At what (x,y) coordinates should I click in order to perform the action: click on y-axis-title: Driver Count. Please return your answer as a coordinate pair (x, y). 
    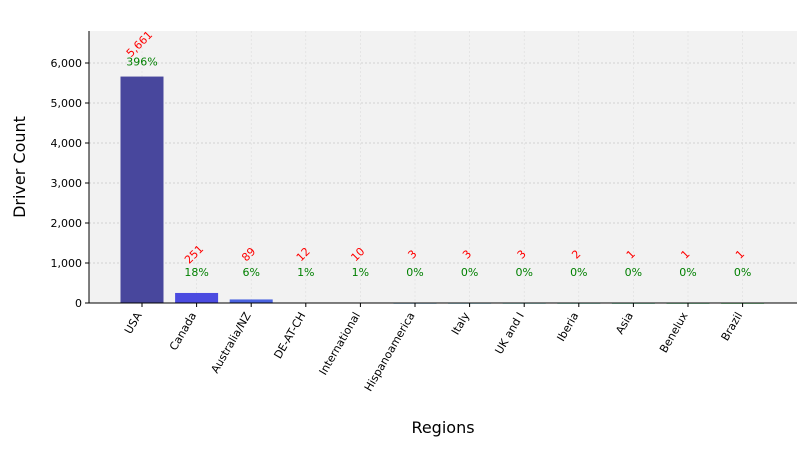
    Looking at the image, I should click on (19, 167).